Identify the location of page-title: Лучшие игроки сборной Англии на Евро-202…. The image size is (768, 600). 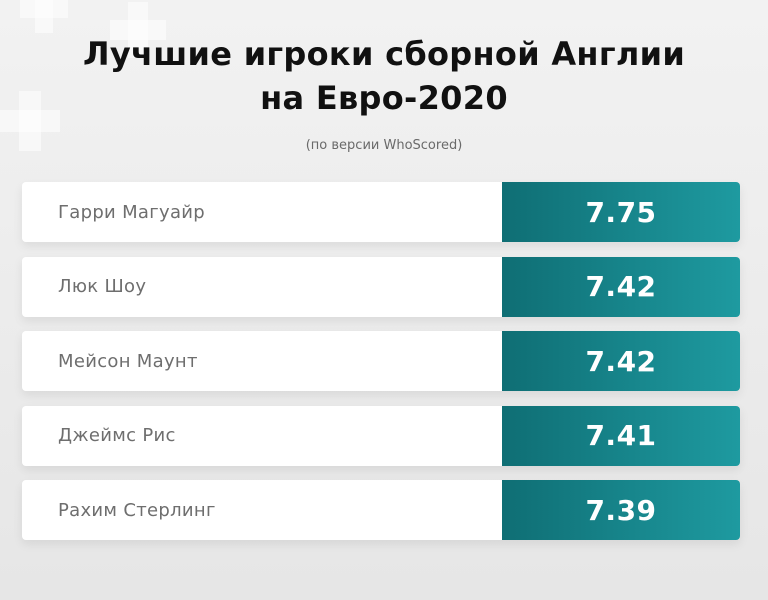
(384, 76).